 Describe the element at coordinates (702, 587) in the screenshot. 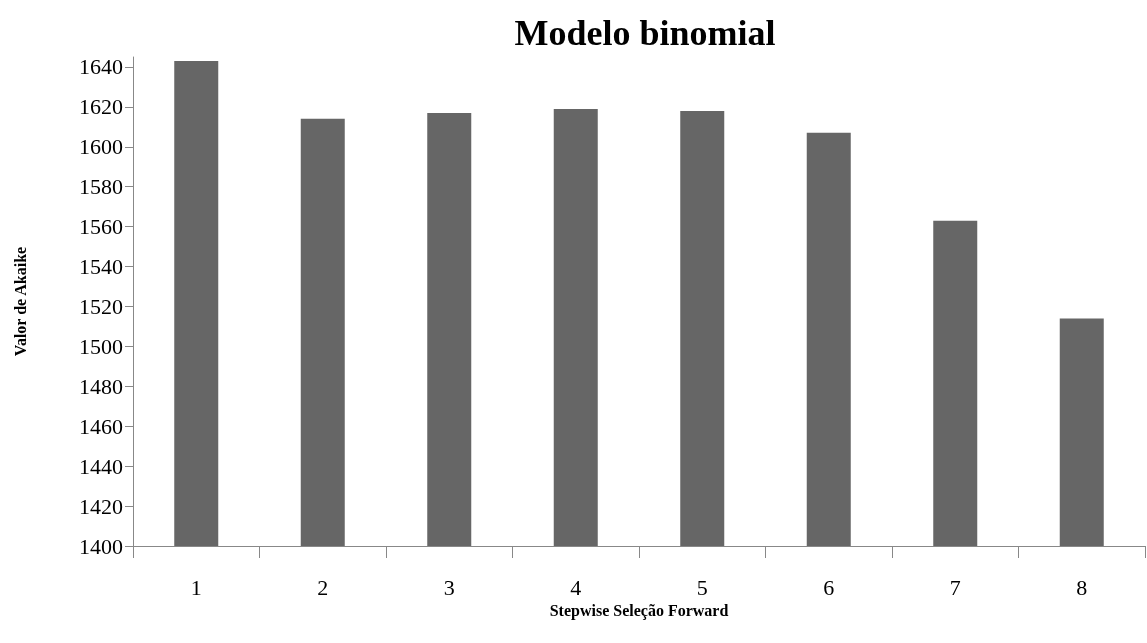

I see `x-tick-label: 5` at that location.